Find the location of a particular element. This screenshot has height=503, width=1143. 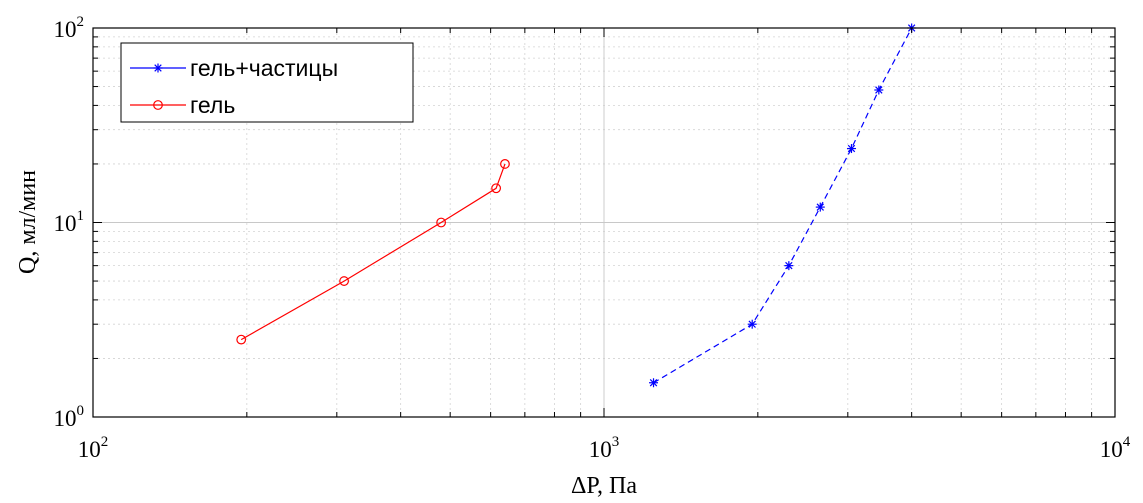

series-line is located at coordinates (373, 252).